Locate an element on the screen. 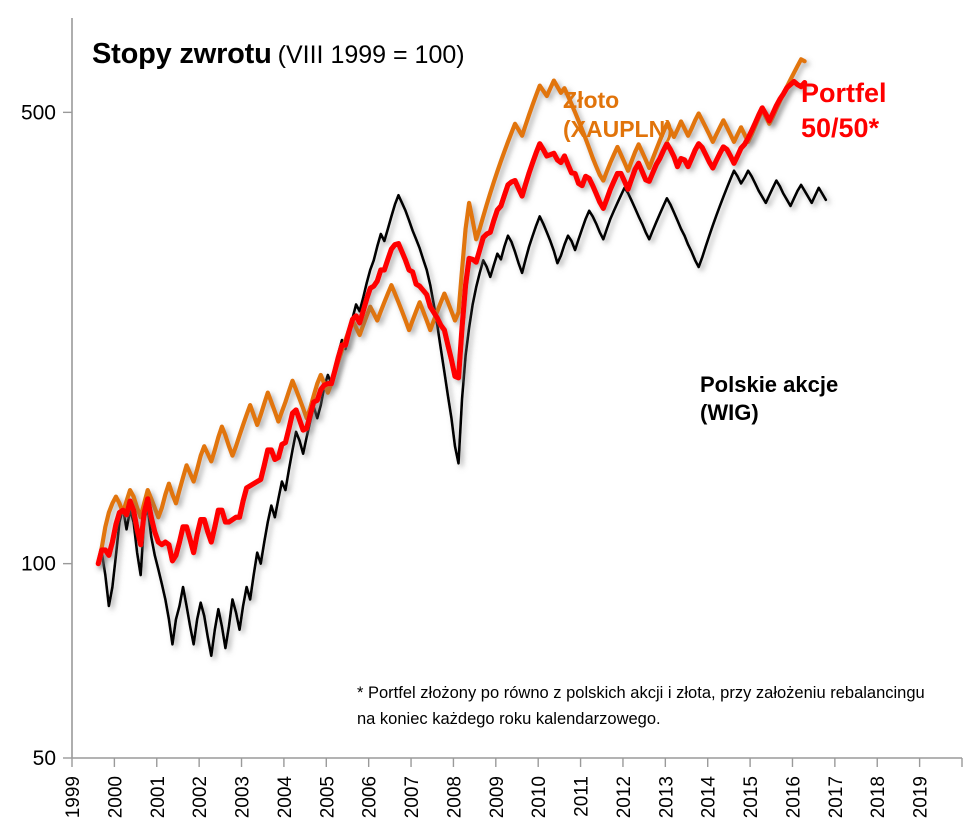  x-tick-label: 2015 is located at coordinates (751, 797).